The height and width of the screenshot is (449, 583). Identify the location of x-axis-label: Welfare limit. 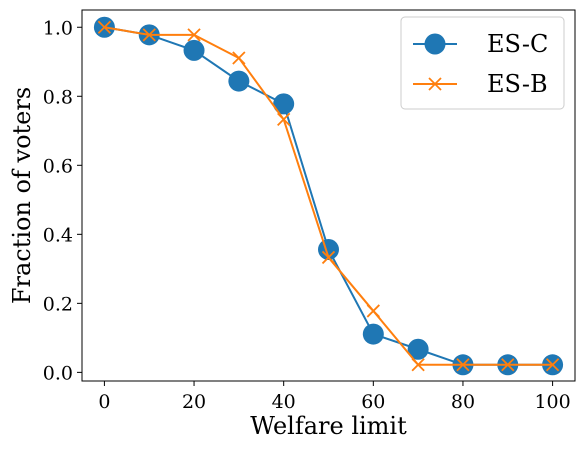
(328, 426).